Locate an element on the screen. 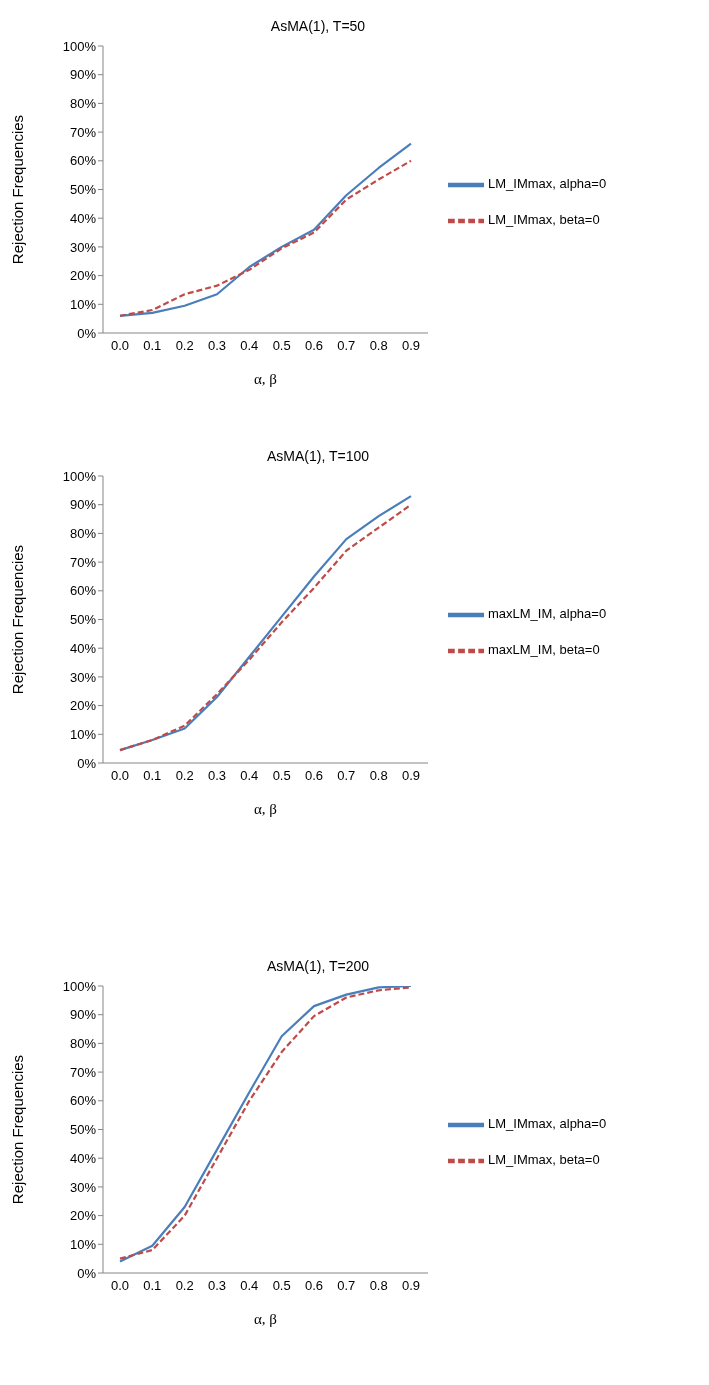 The height and width of the screenshot is (1385, 709). legend-label: maxLM_IM, alpha=0 is located at coordinates (547, 614).